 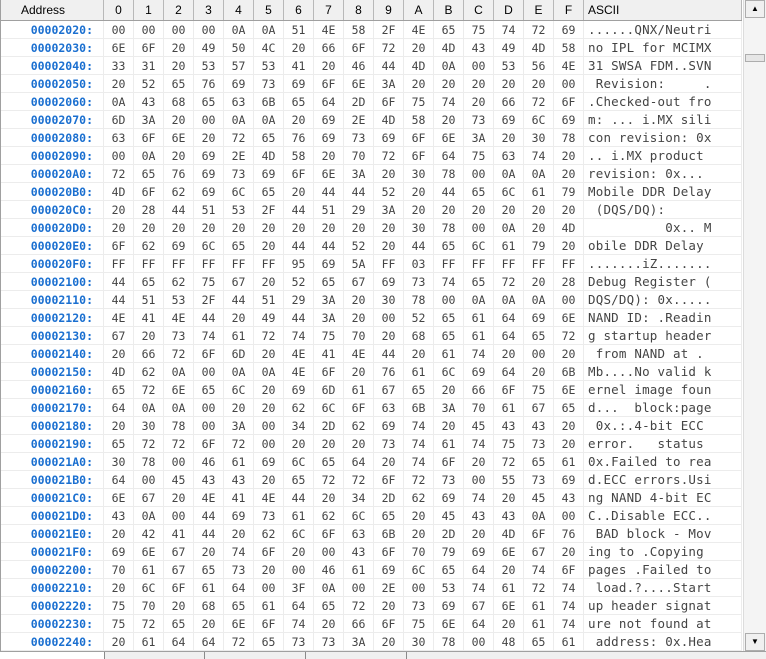 I want to click on byte-column-header: B, so click(x=449, y=10).